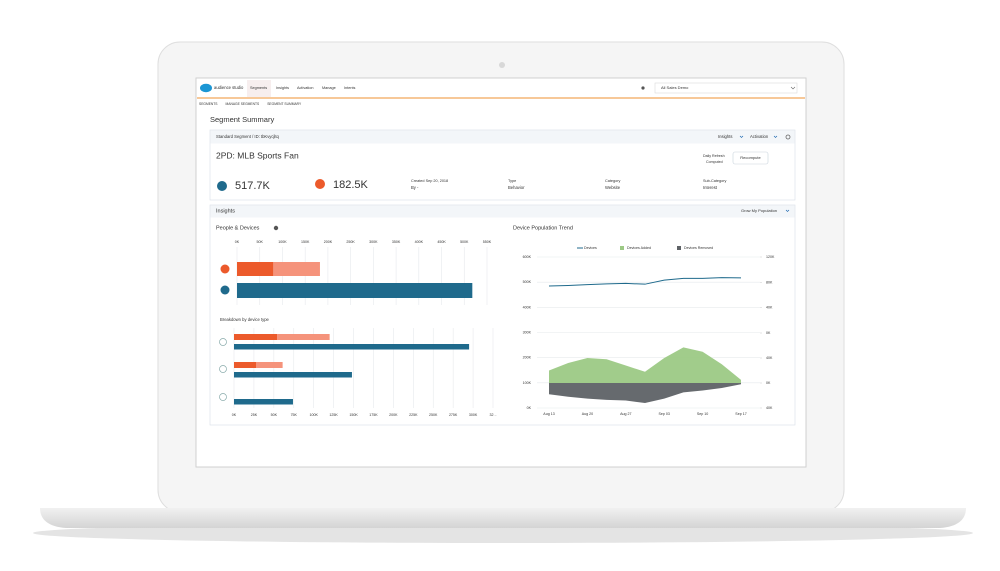 This screenshot has height=571, width=1000. I want to click on y3-tick-label: 40K, so click(769, 308).